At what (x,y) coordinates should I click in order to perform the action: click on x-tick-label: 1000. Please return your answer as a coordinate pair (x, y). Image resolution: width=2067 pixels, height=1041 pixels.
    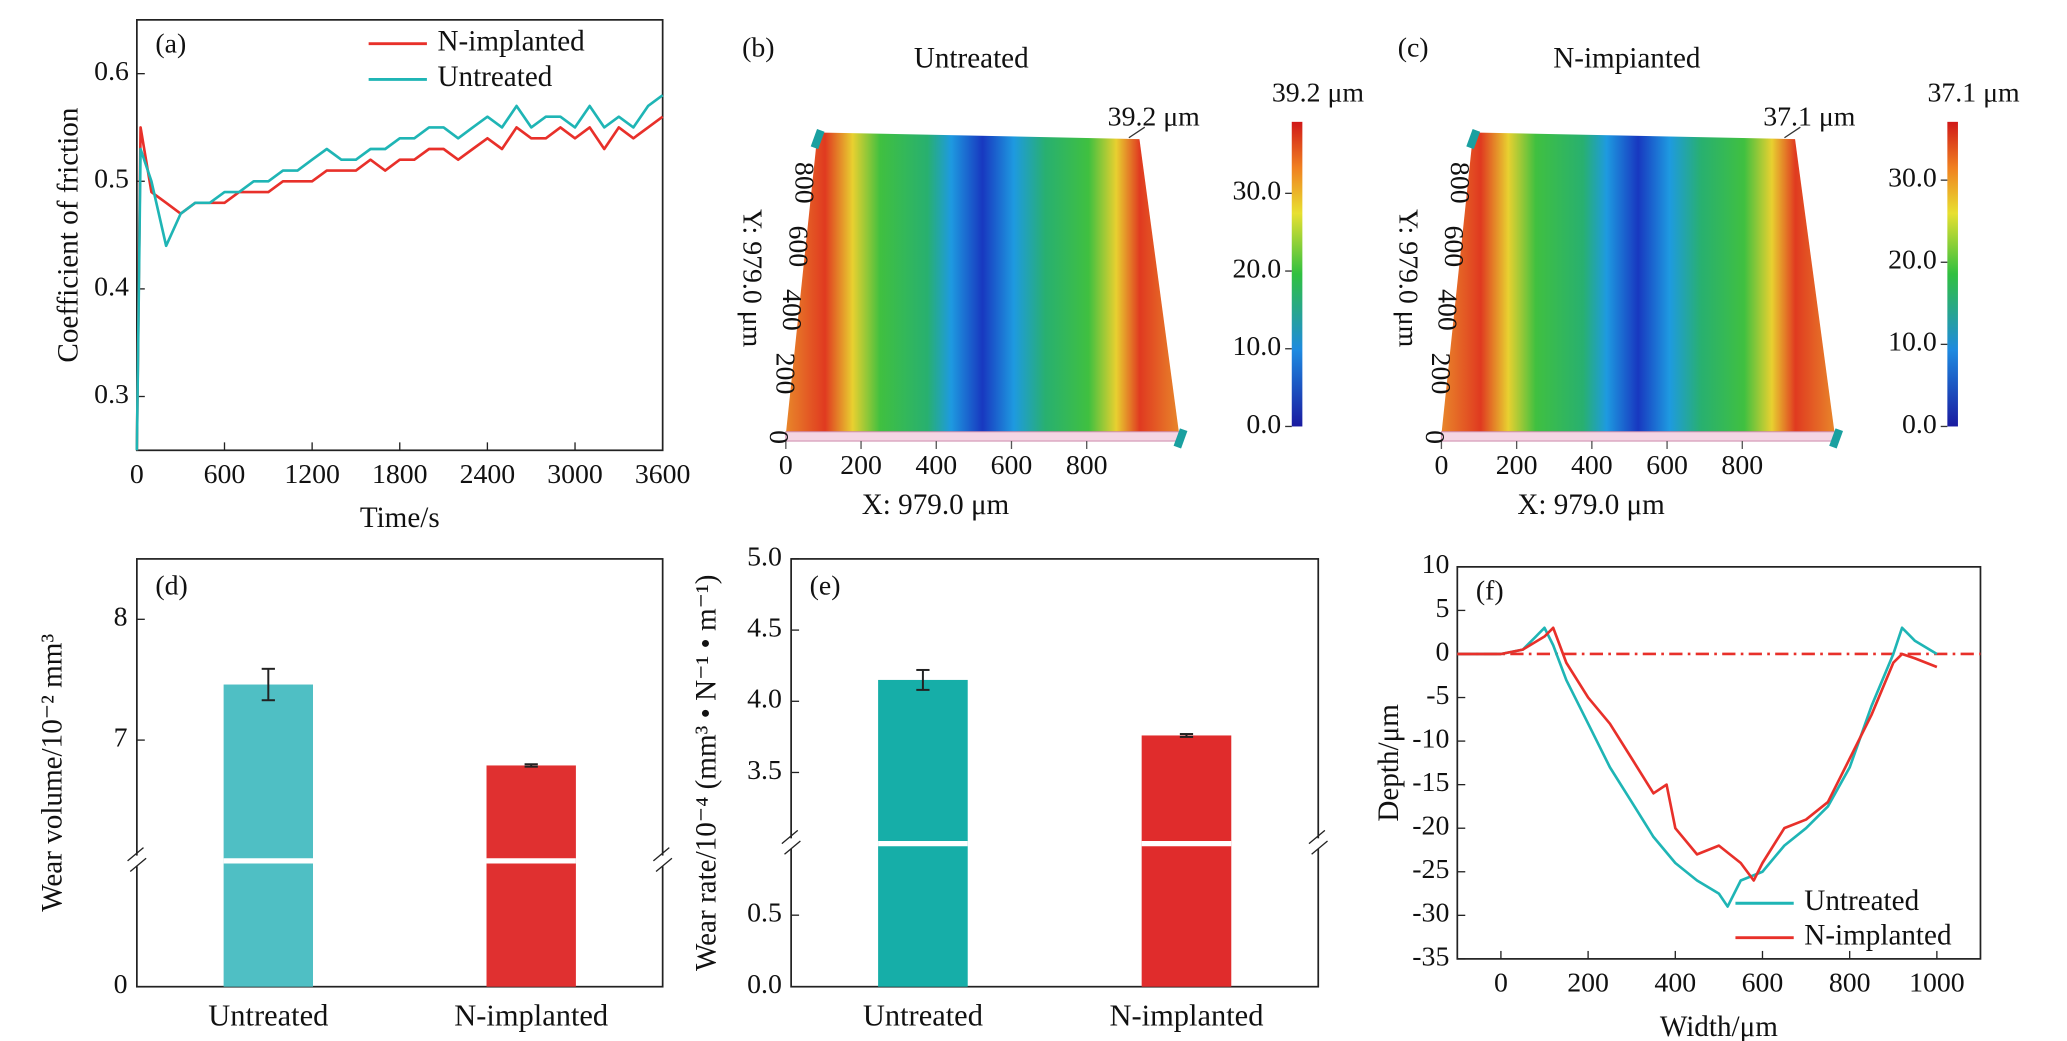
    Looking at the image, I should click on (1937, 983).